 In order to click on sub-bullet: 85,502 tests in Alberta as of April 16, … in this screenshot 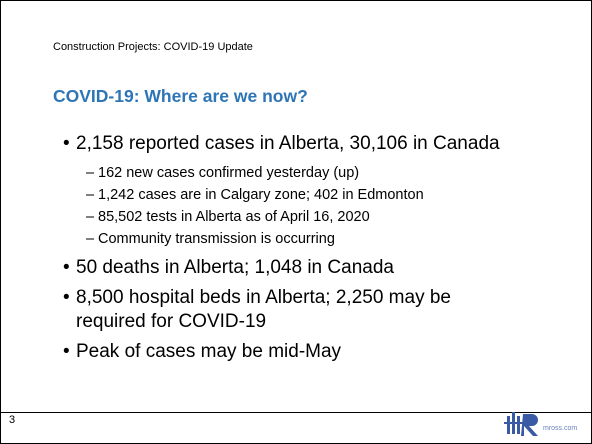, I will do `click(298, 217)`.